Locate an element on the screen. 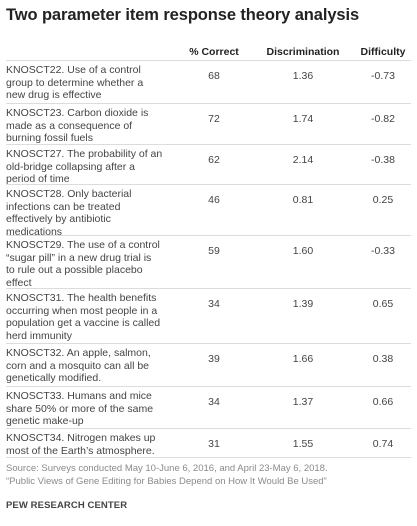  item-description-line: KNOSCT32. An apple, salmon, is located at coordinates (78, 353).